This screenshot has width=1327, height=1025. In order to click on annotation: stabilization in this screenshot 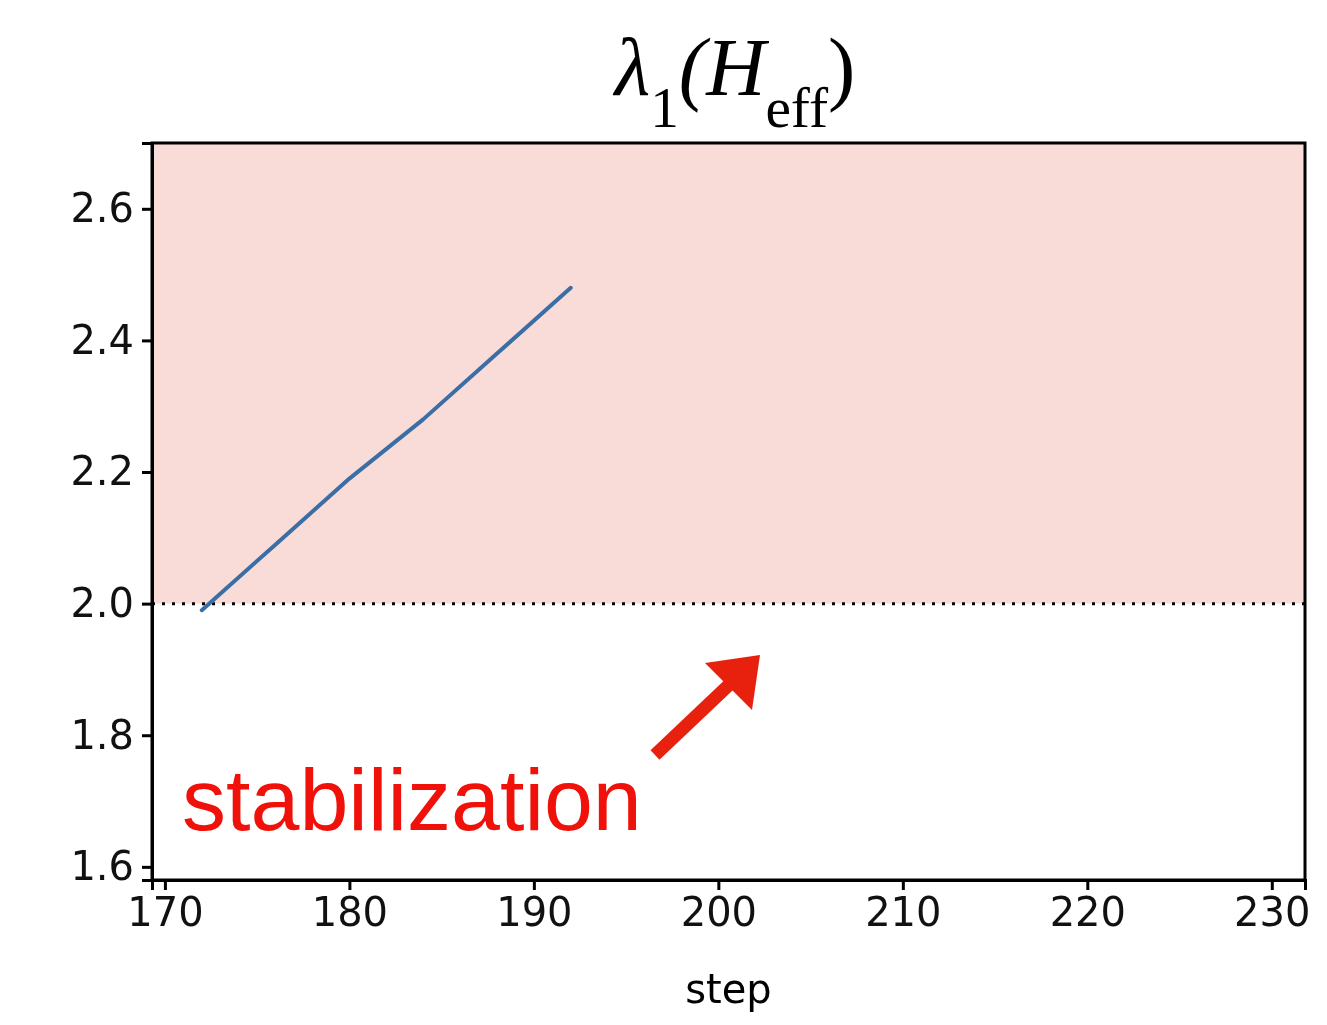, I will do `click(412, 799)`.